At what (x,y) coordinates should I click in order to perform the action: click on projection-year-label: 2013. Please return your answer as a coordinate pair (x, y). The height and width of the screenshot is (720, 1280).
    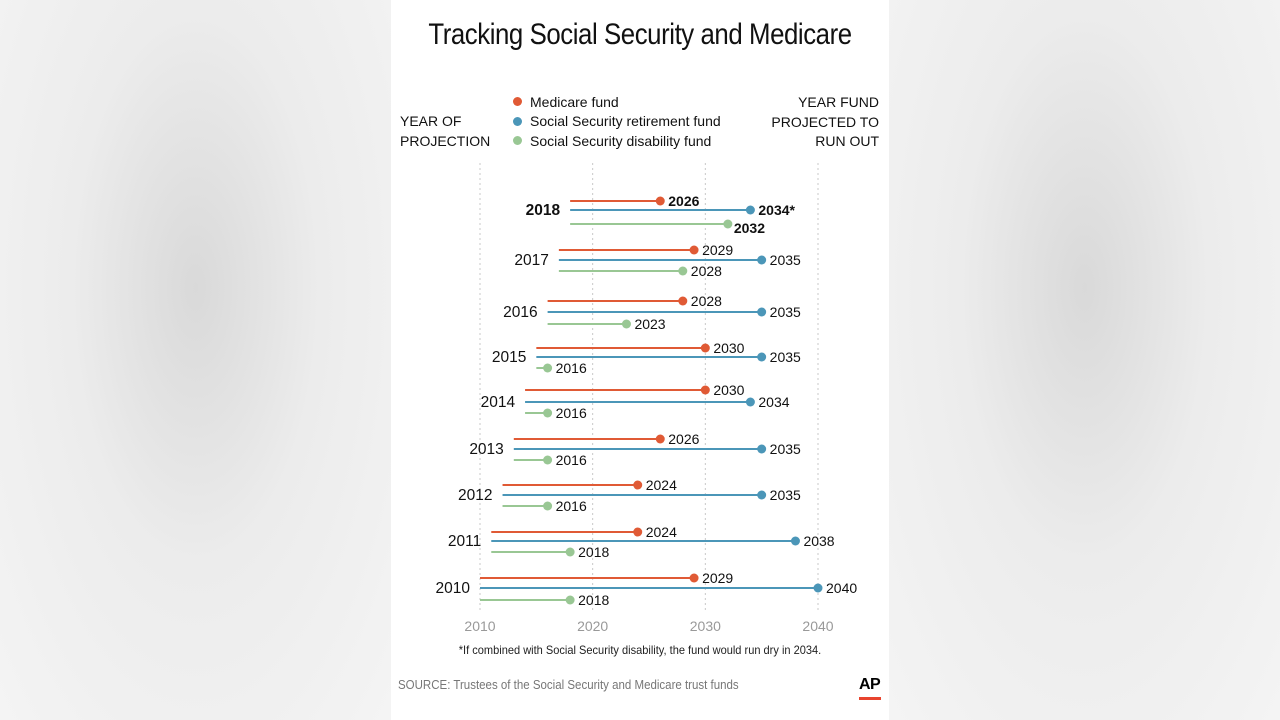
    Looking at the image, I should click on (486, 449).